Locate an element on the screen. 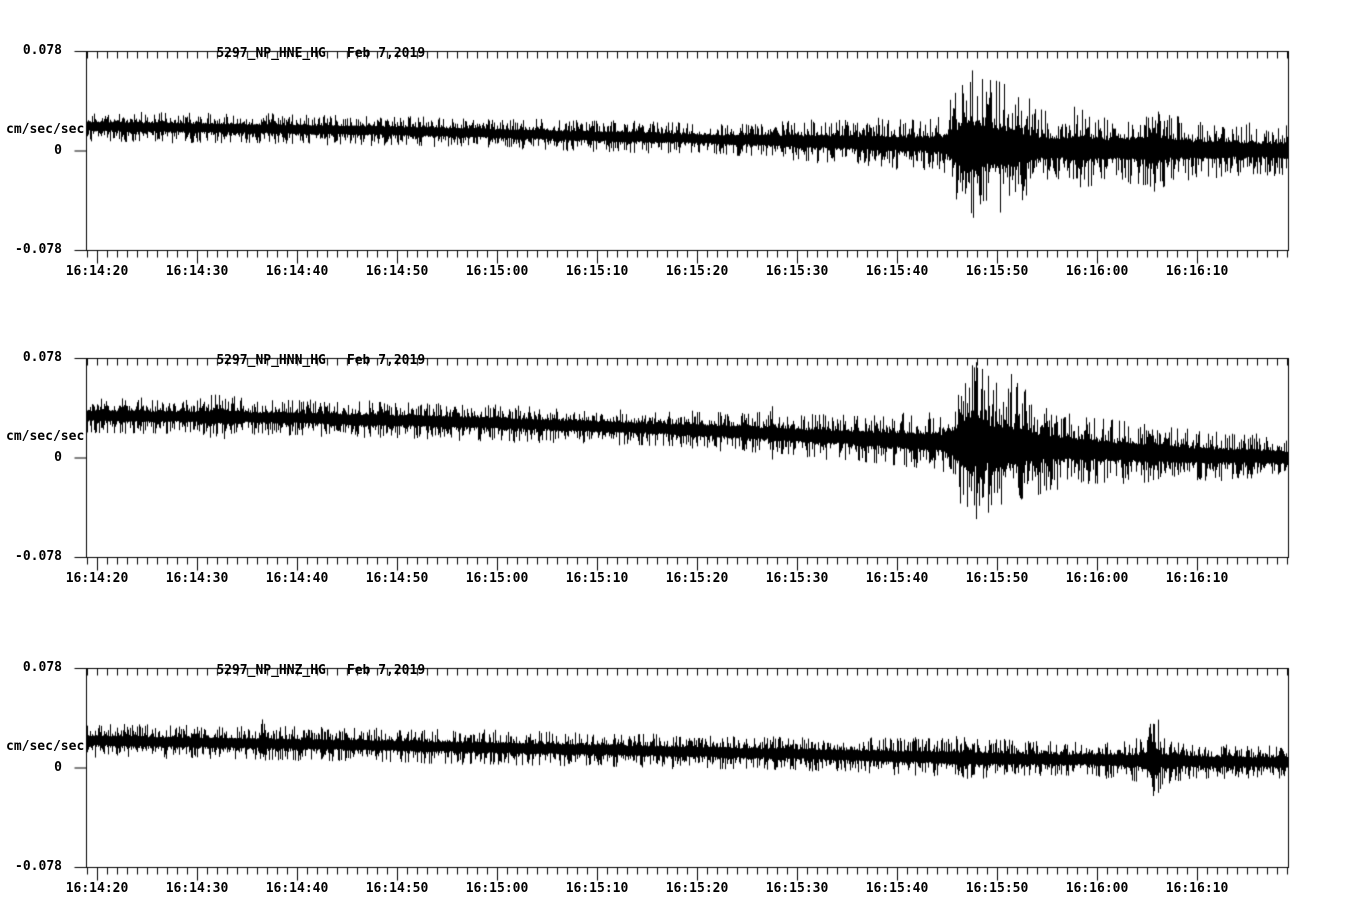 The image size is (1358, 924). channel-id: 5297_NP_HNE_HG is located at coordinates (271, 53).